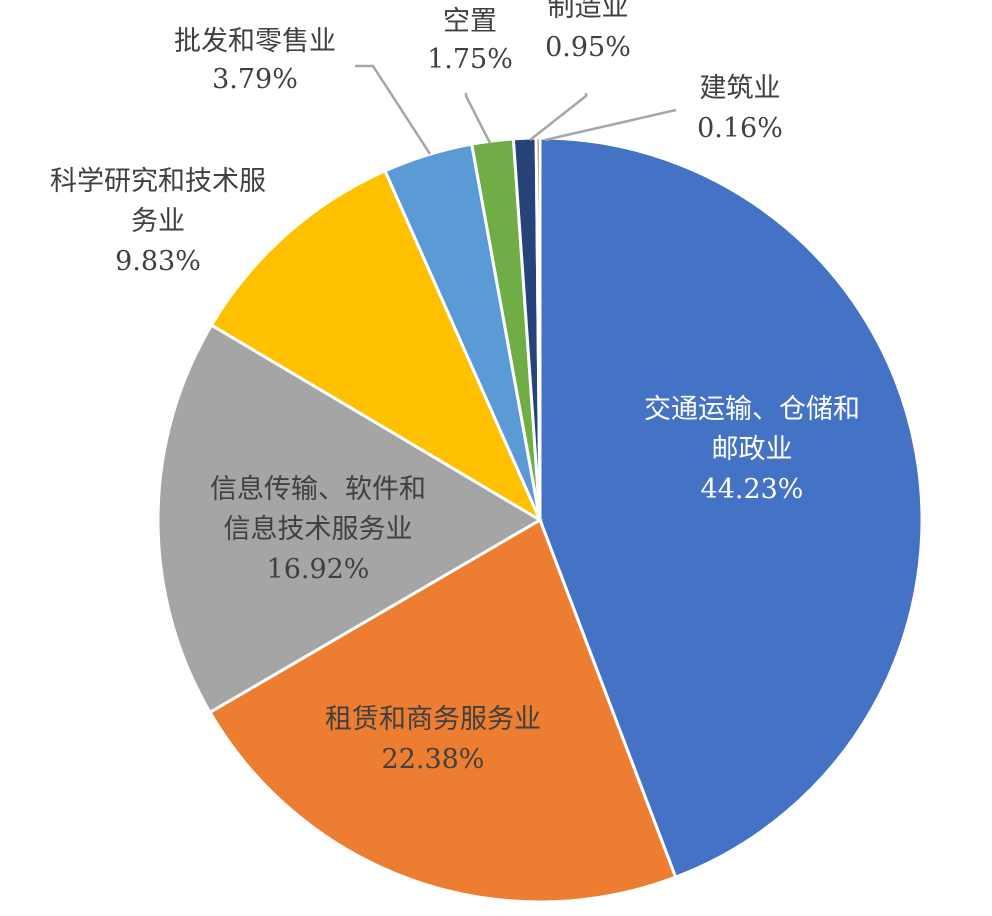 This screenshot has width=992, height=916. I want to click on slice-label-5: 空置 1.75%, so click(470, 40).